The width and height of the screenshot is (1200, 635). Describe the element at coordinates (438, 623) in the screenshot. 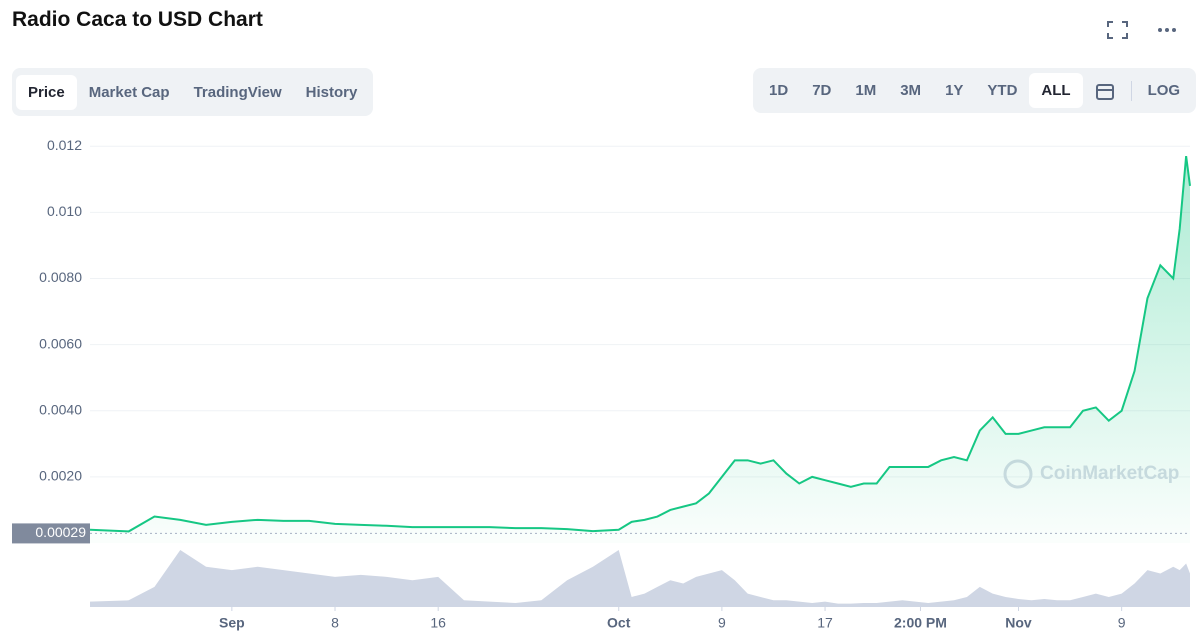

I see `x-tick-label: 16` at that location.